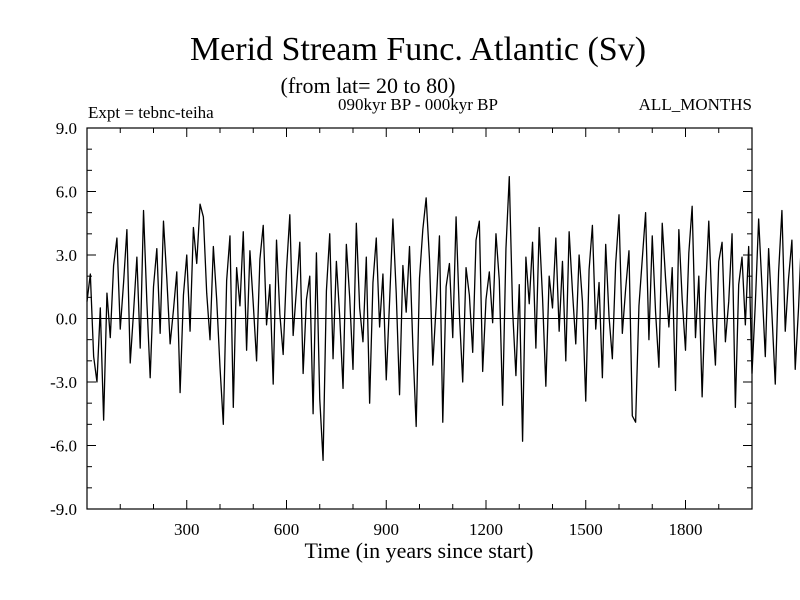 Image resolution: width=800 pixels, height=600 pixels. What do you see at coordinates (418, 49) in the screenshot?
I see `chart-title: Merid Stream Func. Atlantic (Sv)` at bounding box center [418, 49].